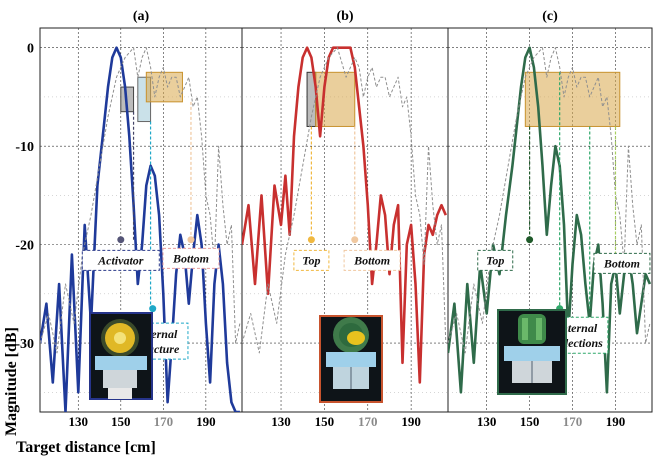  Describe the element at coordinates (550, 16) in the screenshot. I see `panel-title: (c)` at that location.